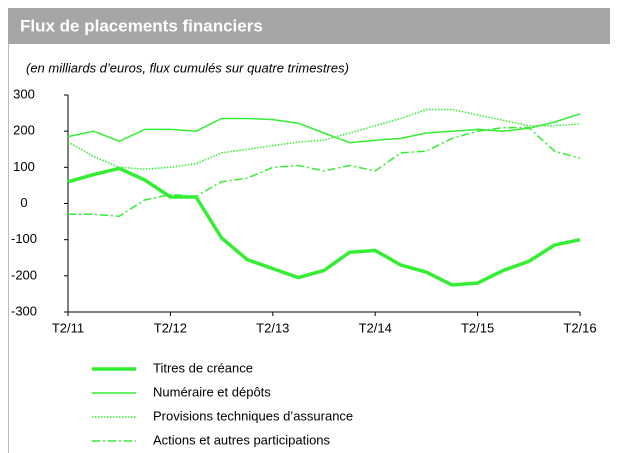  Describe the element at coordinates (68, 327) in the screenshot. I see `x-tick-label: T2/11` at that location.